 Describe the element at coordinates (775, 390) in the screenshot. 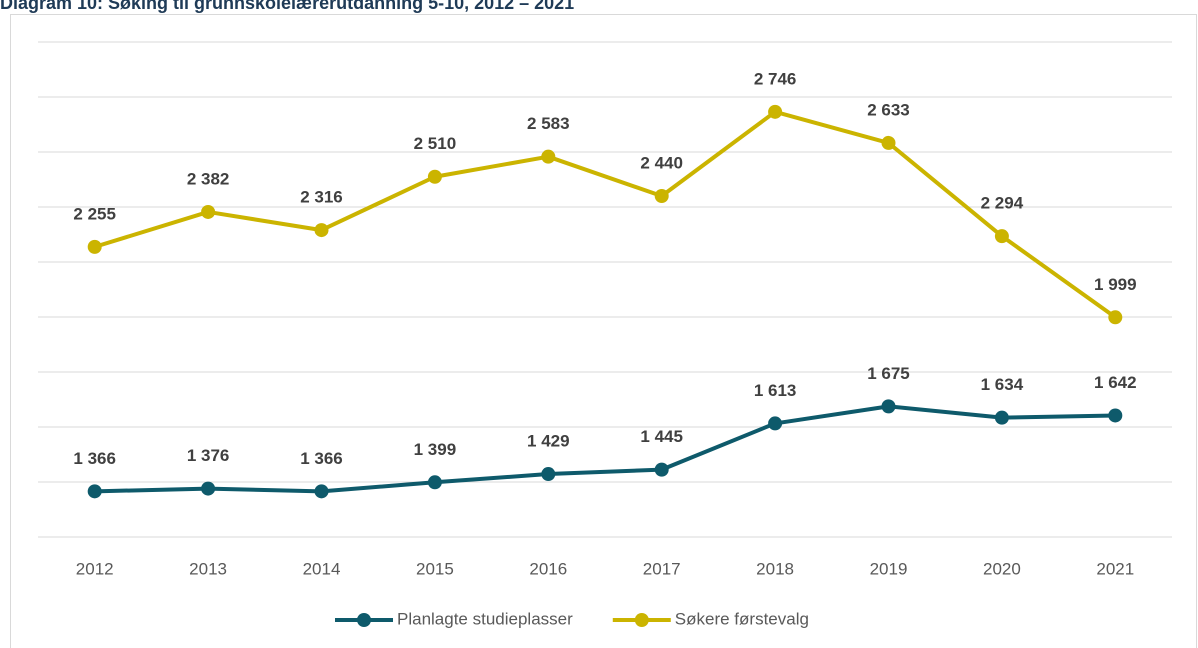

I see `data-label: 1 613` at that location.